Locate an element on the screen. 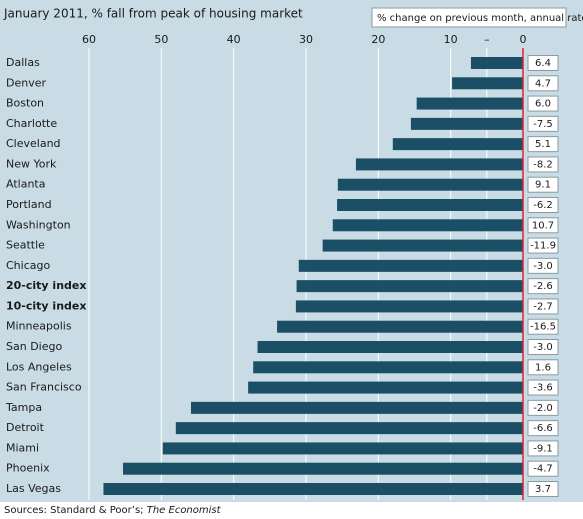 The image size is (583, 519). value-label: -2.6 is located at coordinates (543, 286).